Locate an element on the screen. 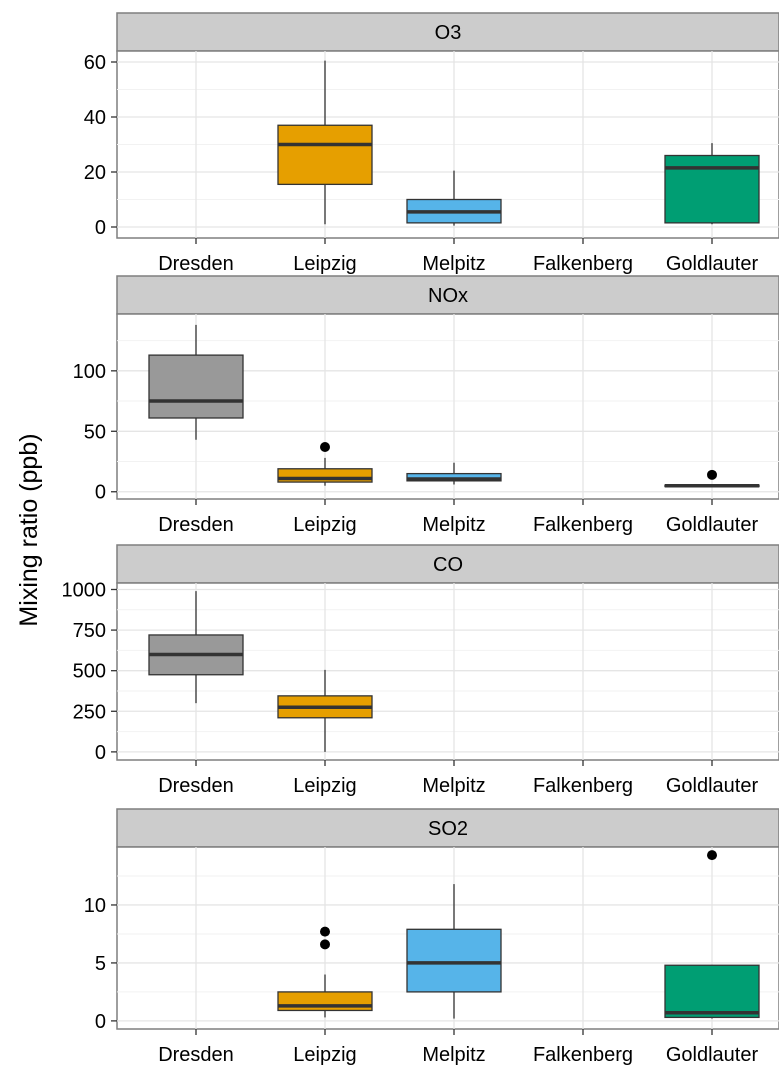  y-tick-label: 250 is located at coordinates (89, 712).